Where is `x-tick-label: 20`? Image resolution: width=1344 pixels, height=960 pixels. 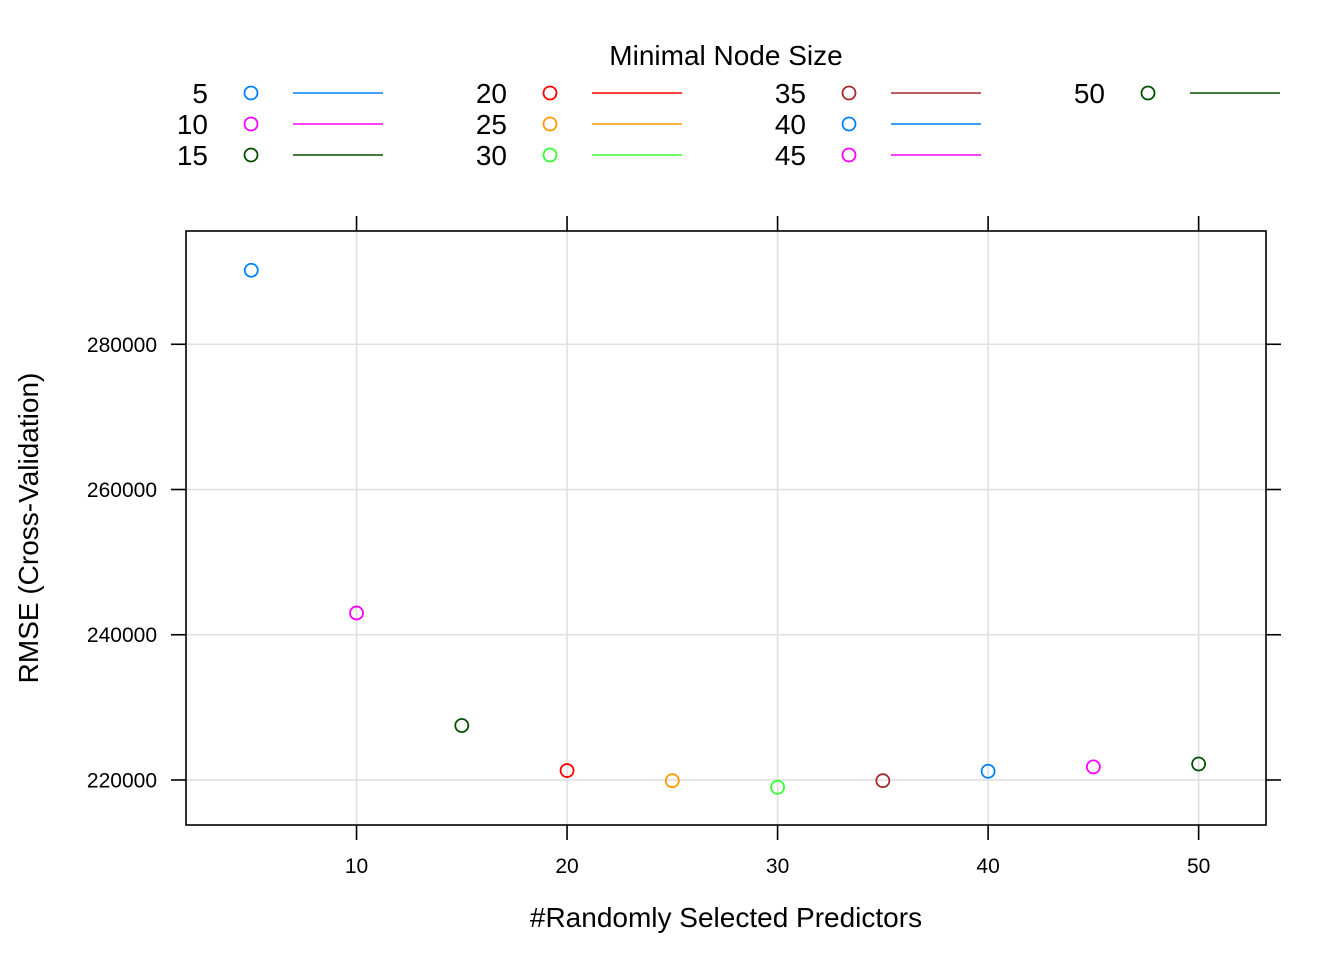 x-tick-label: 20 is located at coordinates (566, 866).